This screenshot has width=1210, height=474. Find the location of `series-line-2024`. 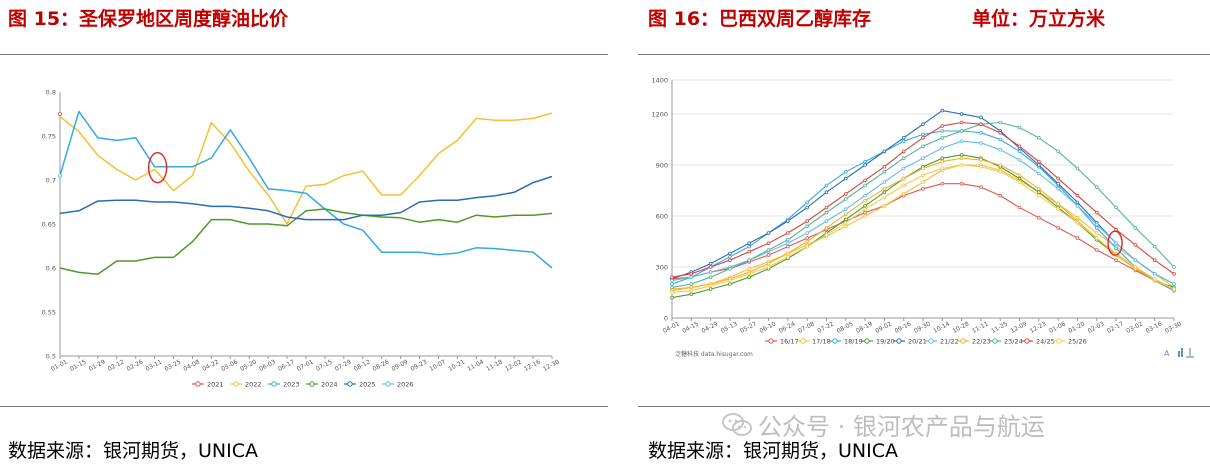

series-line-2024 is located at coordinates (306, 241).